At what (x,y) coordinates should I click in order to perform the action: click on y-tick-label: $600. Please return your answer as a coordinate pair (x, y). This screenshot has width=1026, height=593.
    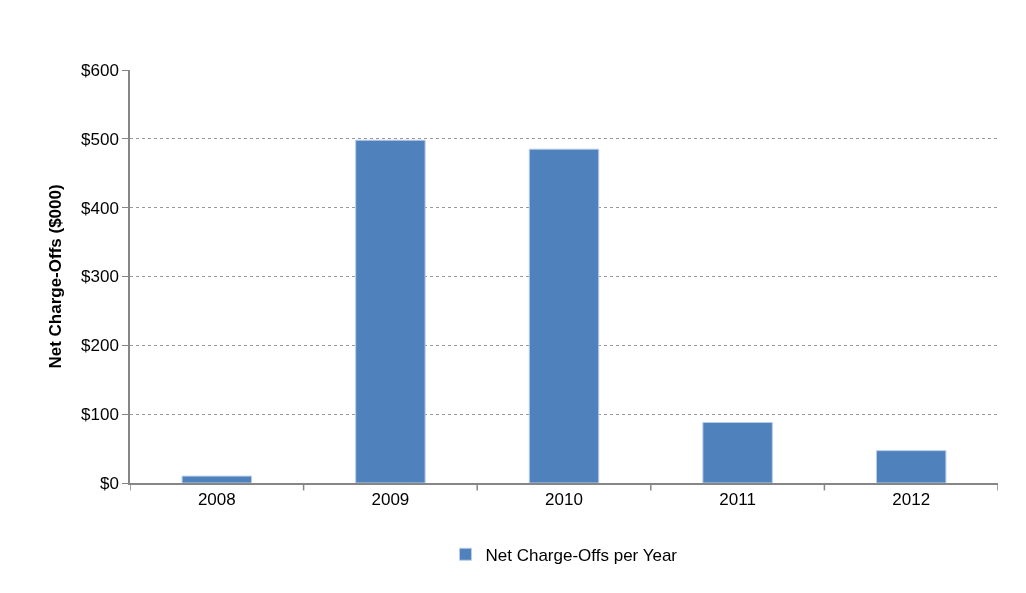
    Looking at the image, I should click on (100, 70).